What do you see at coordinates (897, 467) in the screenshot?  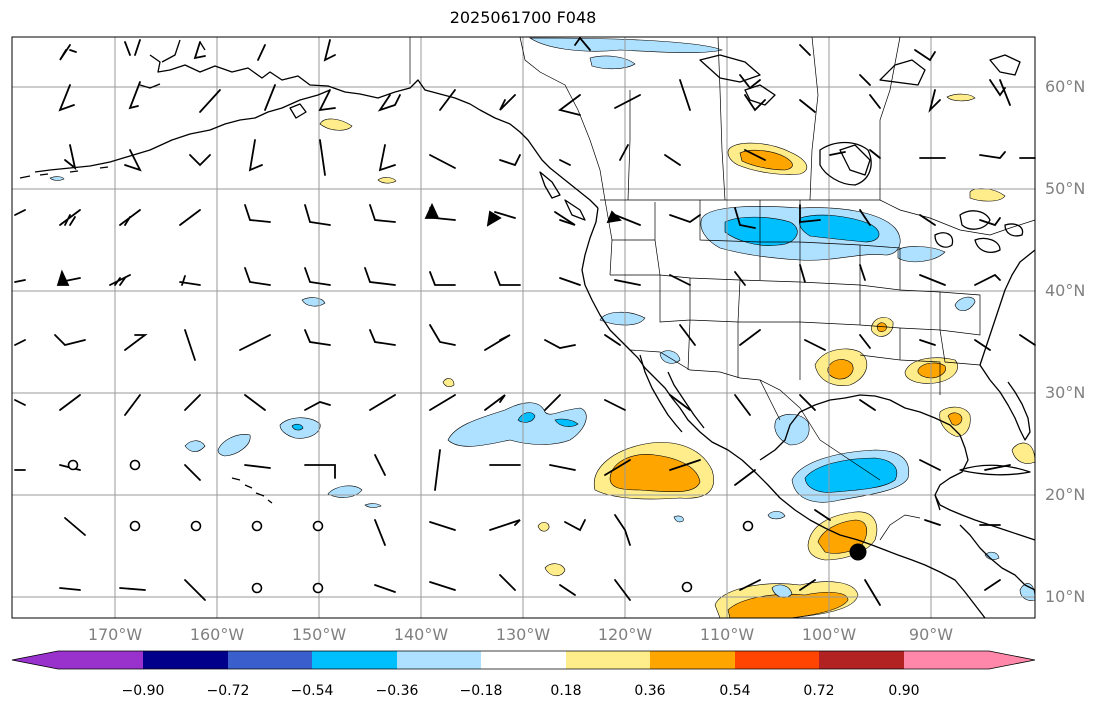 I see `gulf-coast` at bounding box center [897, 467].